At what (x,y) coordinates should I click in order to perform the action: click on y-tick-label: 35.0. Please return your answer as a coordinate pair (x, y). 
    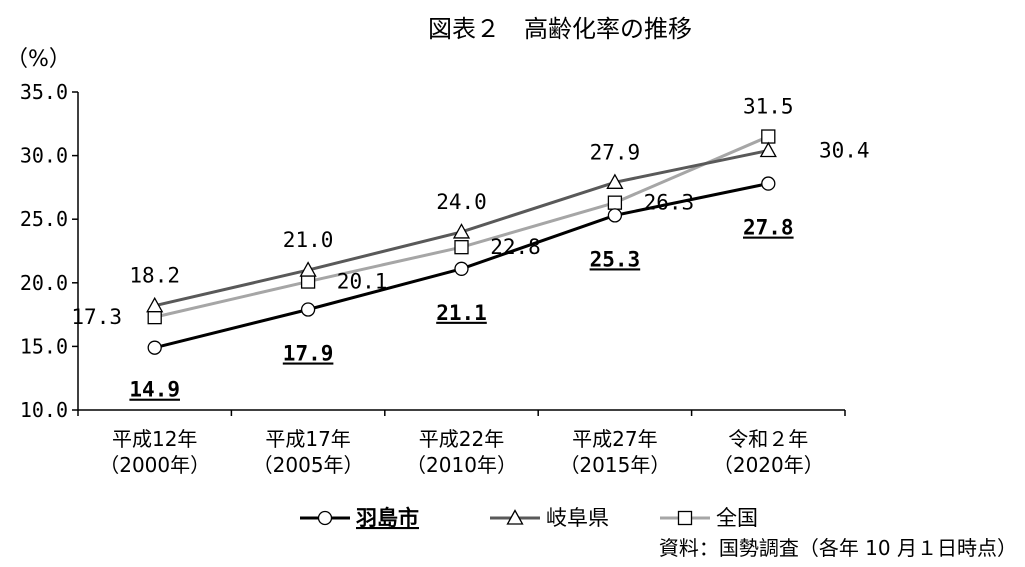
    Looking at the image, I should click on (44, 92).